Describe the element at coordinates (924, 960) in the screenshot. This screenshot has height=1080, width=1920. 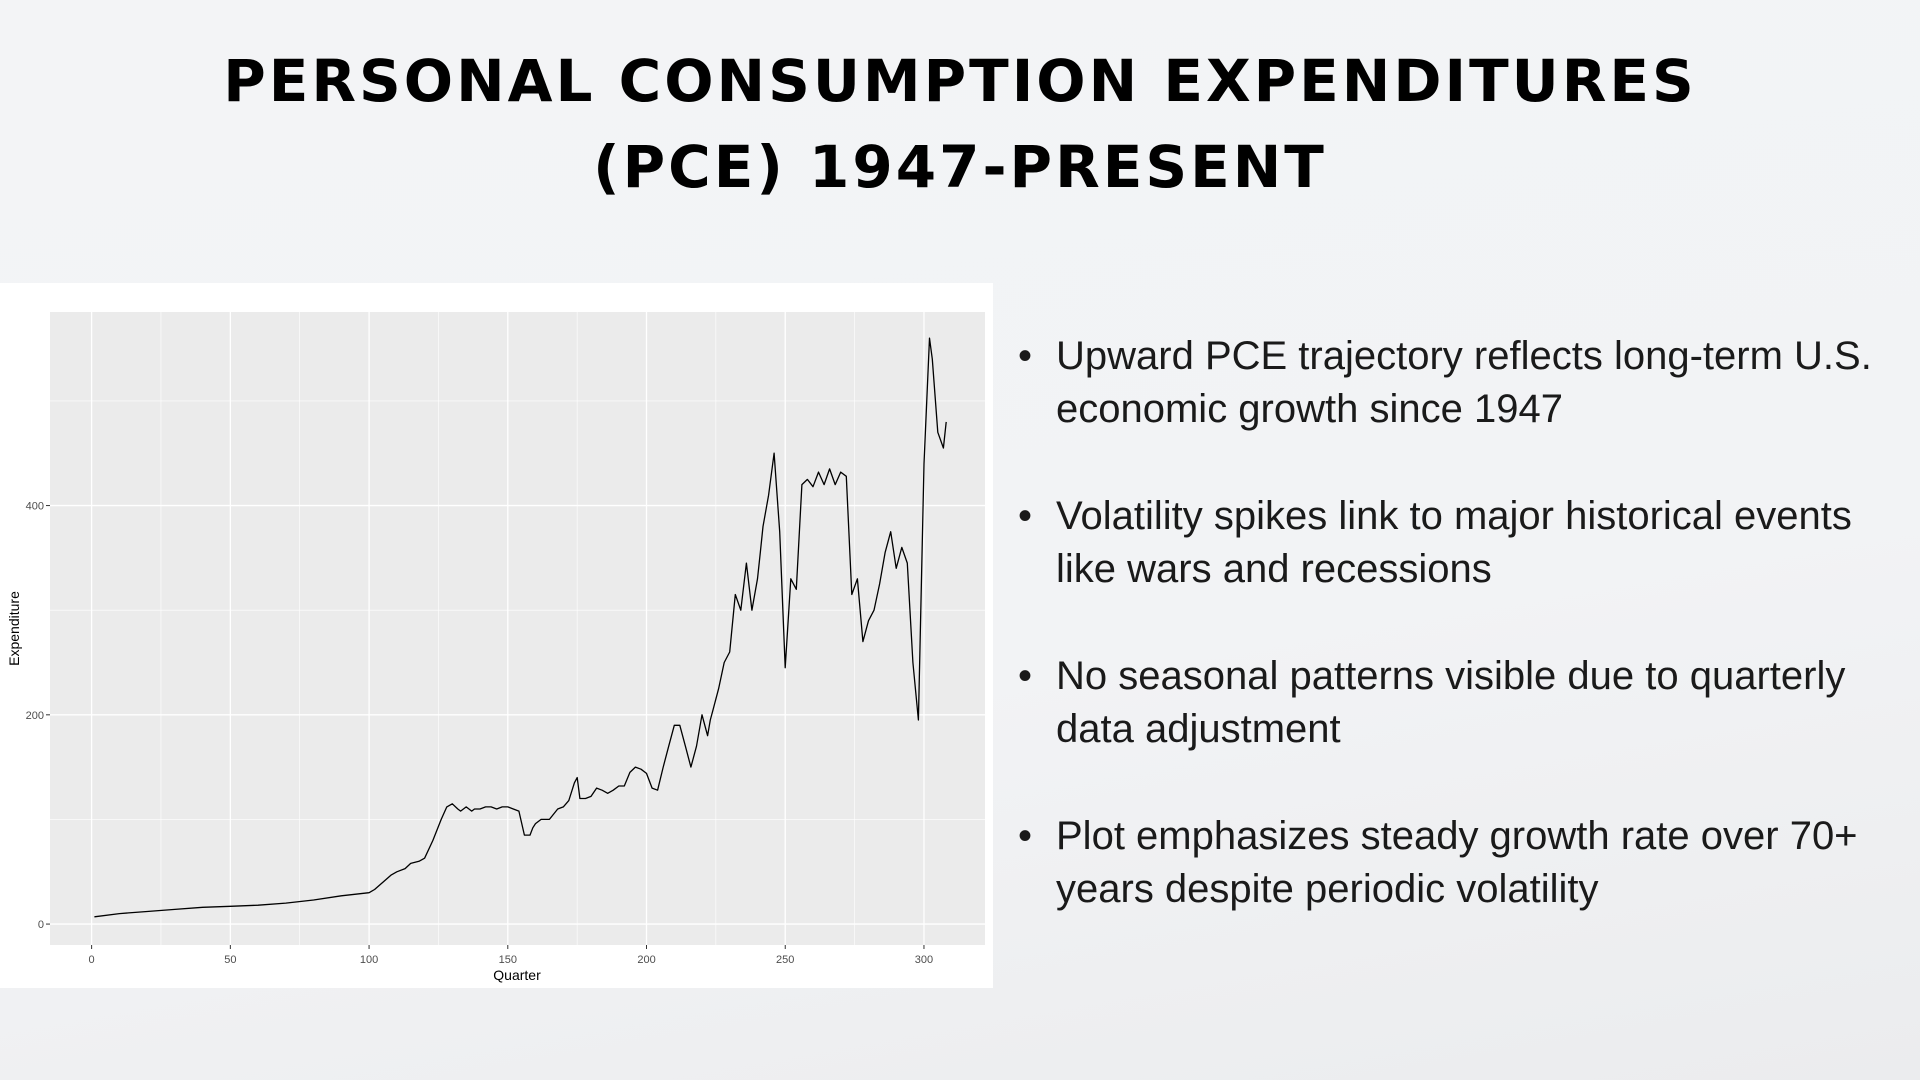
I see `x-tick-label: 300` at that location.